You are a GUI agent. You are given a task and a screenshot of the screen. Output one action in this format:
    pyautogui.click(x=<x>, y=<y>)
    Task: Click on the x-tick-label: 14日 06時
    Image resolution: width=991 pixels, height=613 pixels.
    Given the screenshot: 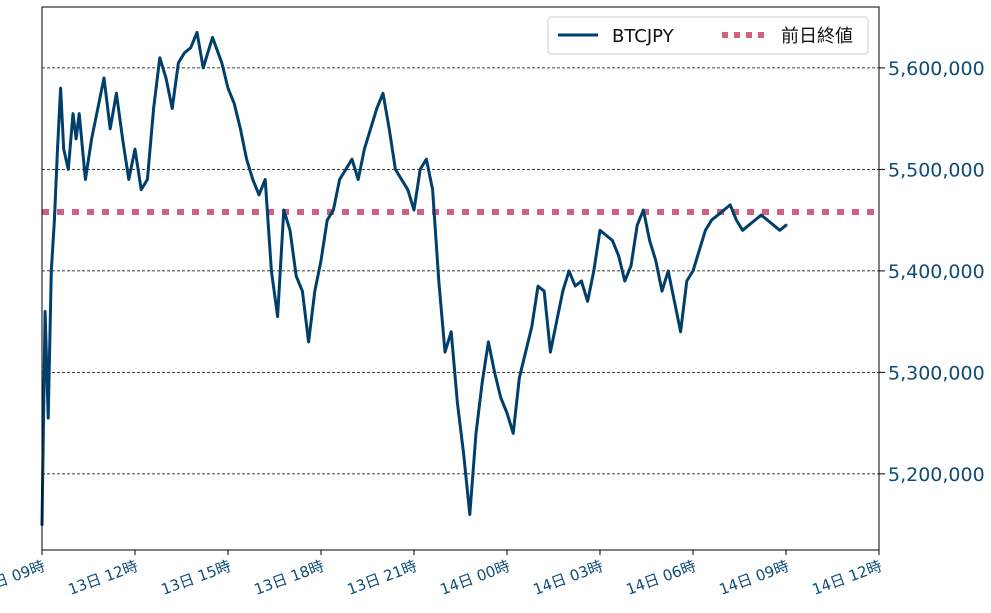 What is the action you would take?
    pyautogui.click(x=661, y=578)
    